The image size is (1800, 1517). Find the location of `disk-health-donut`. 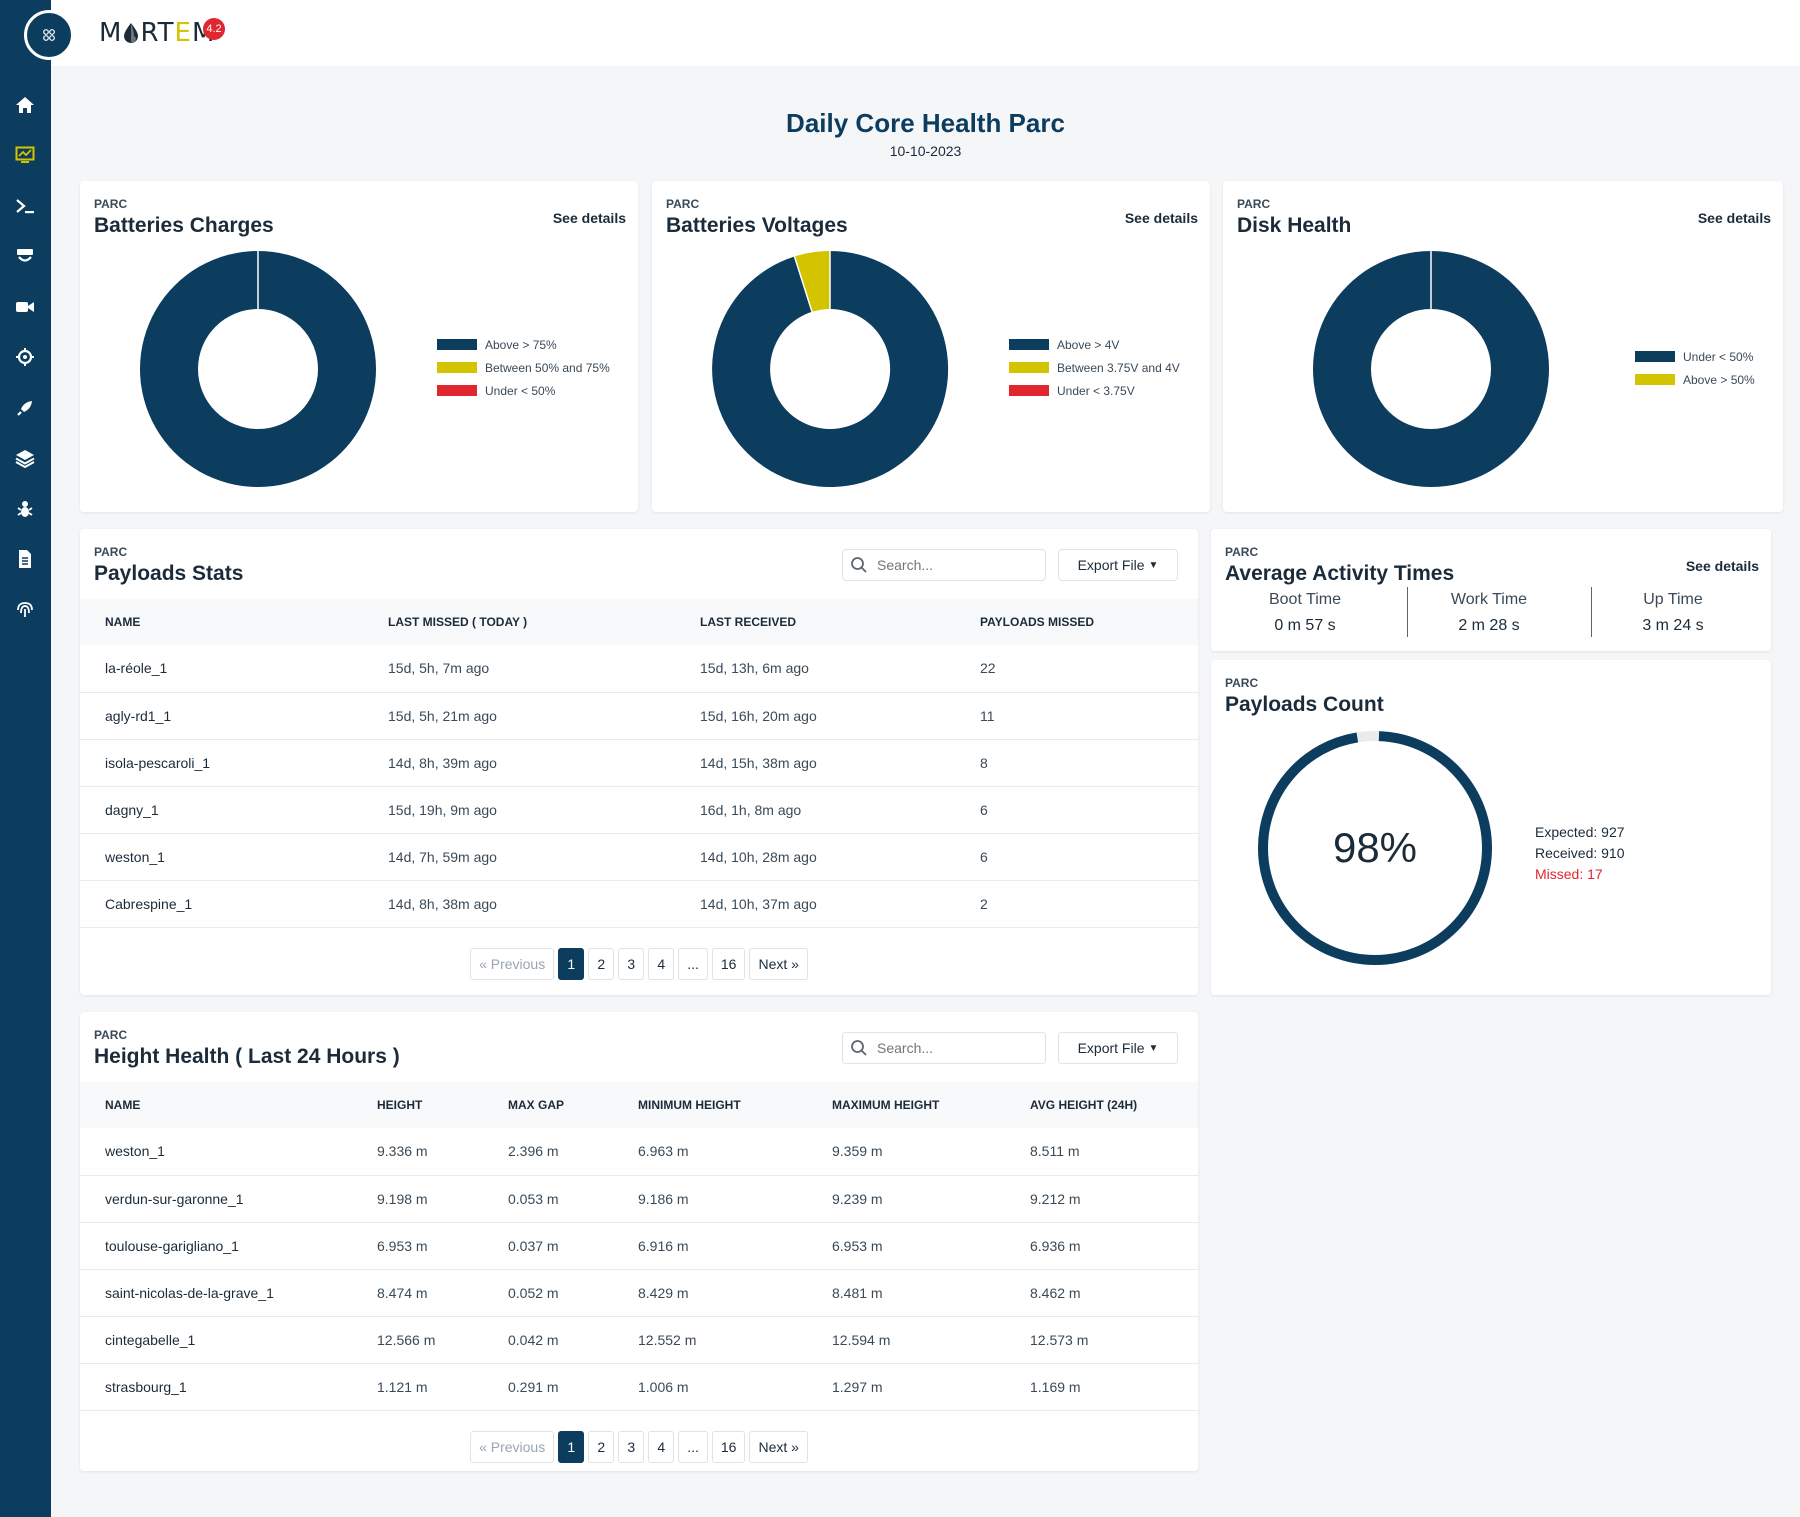

disk-health-donut is located at coordinates (1431, 369).